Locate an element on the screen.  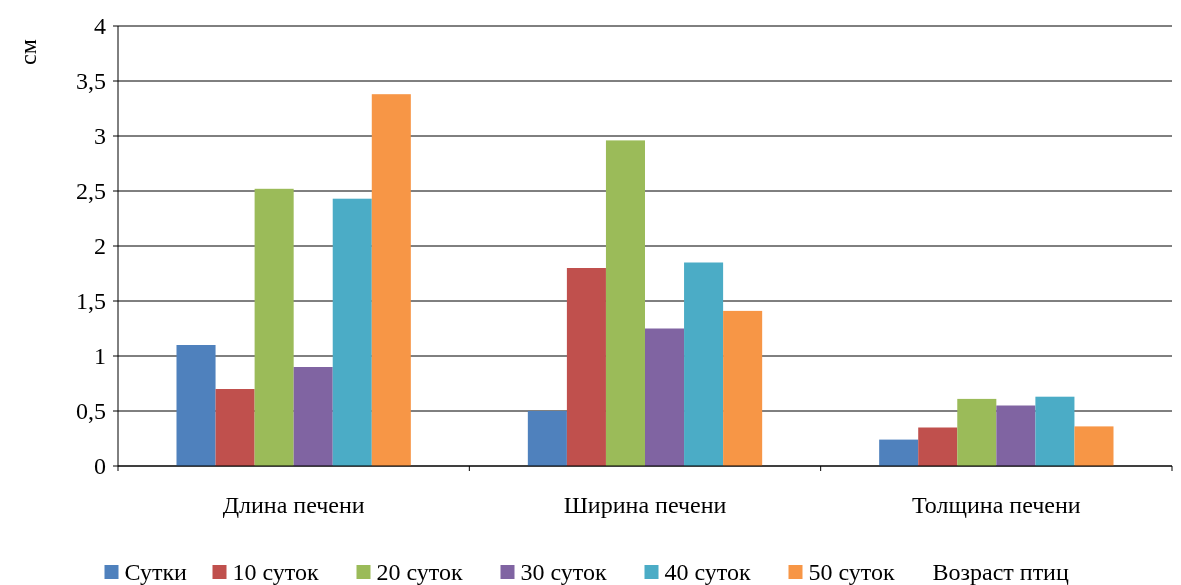
y-tick-label: 4 is located at coordinates (100, 26).